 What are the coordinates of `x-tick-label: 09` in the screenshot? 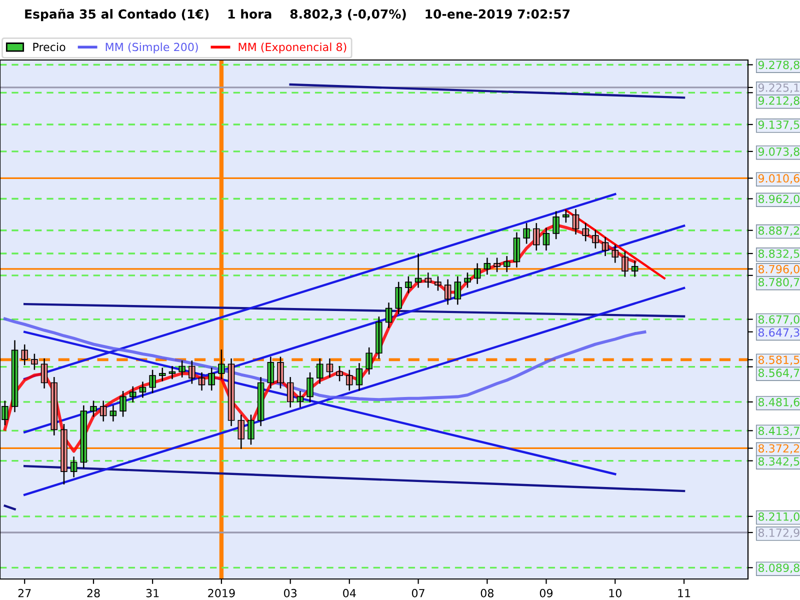 It's located at (546, 593).